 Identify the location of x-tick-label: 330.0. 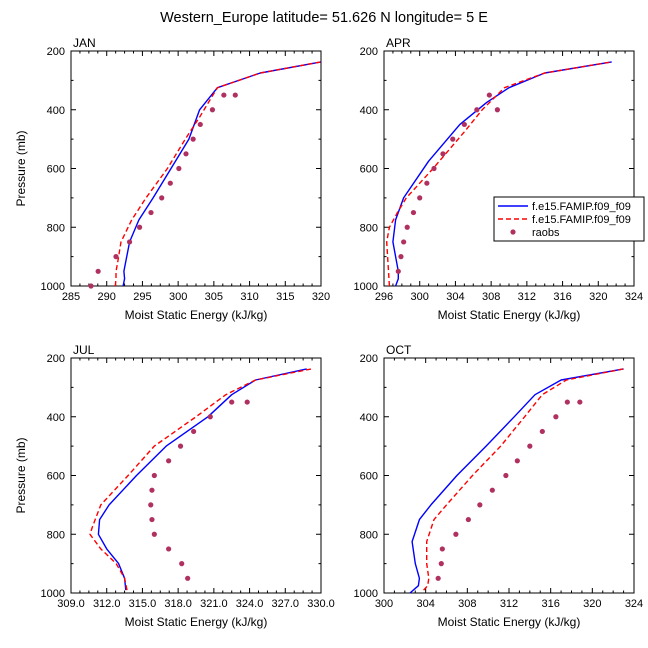
(321, 604).